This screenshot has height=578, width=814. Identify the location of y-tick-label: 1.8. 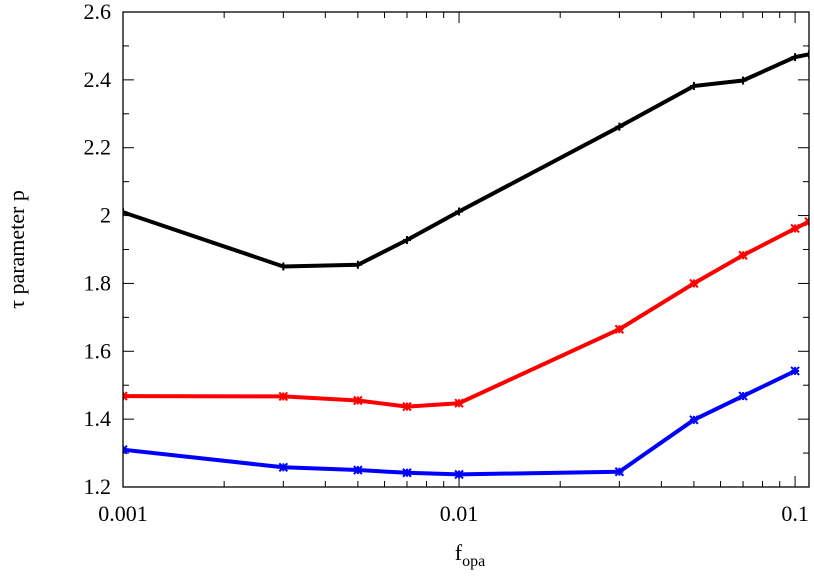
(98, 282).